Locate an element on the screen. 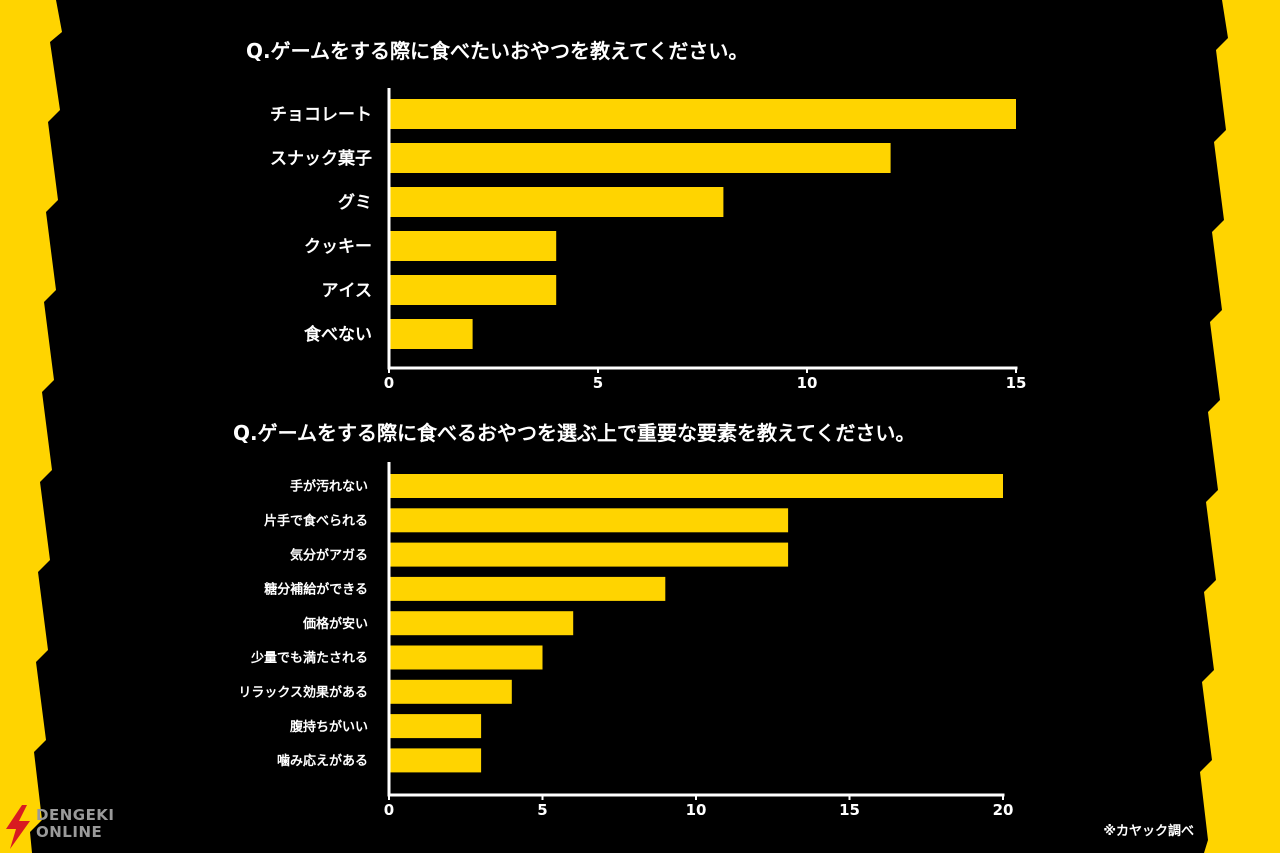 The height and width of the screenshot is (853, 1280). category-label: スナック菓子 is located at coordinates (321, 159).